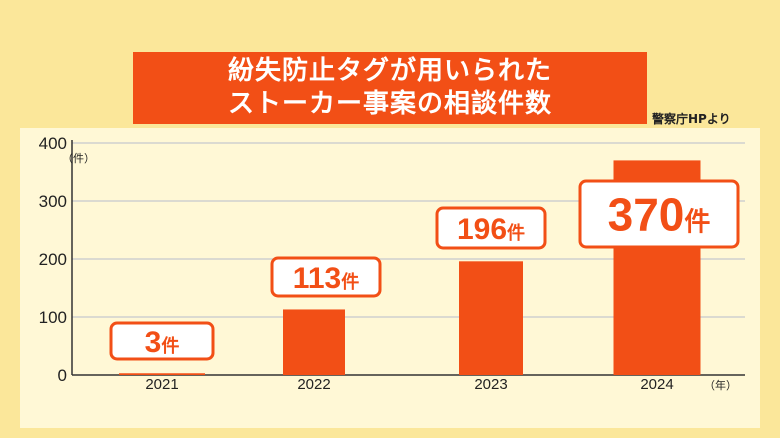  Describe the element at coordinates (62, 375) in the screenshot. I see `y-tick-label: 0` at that location.